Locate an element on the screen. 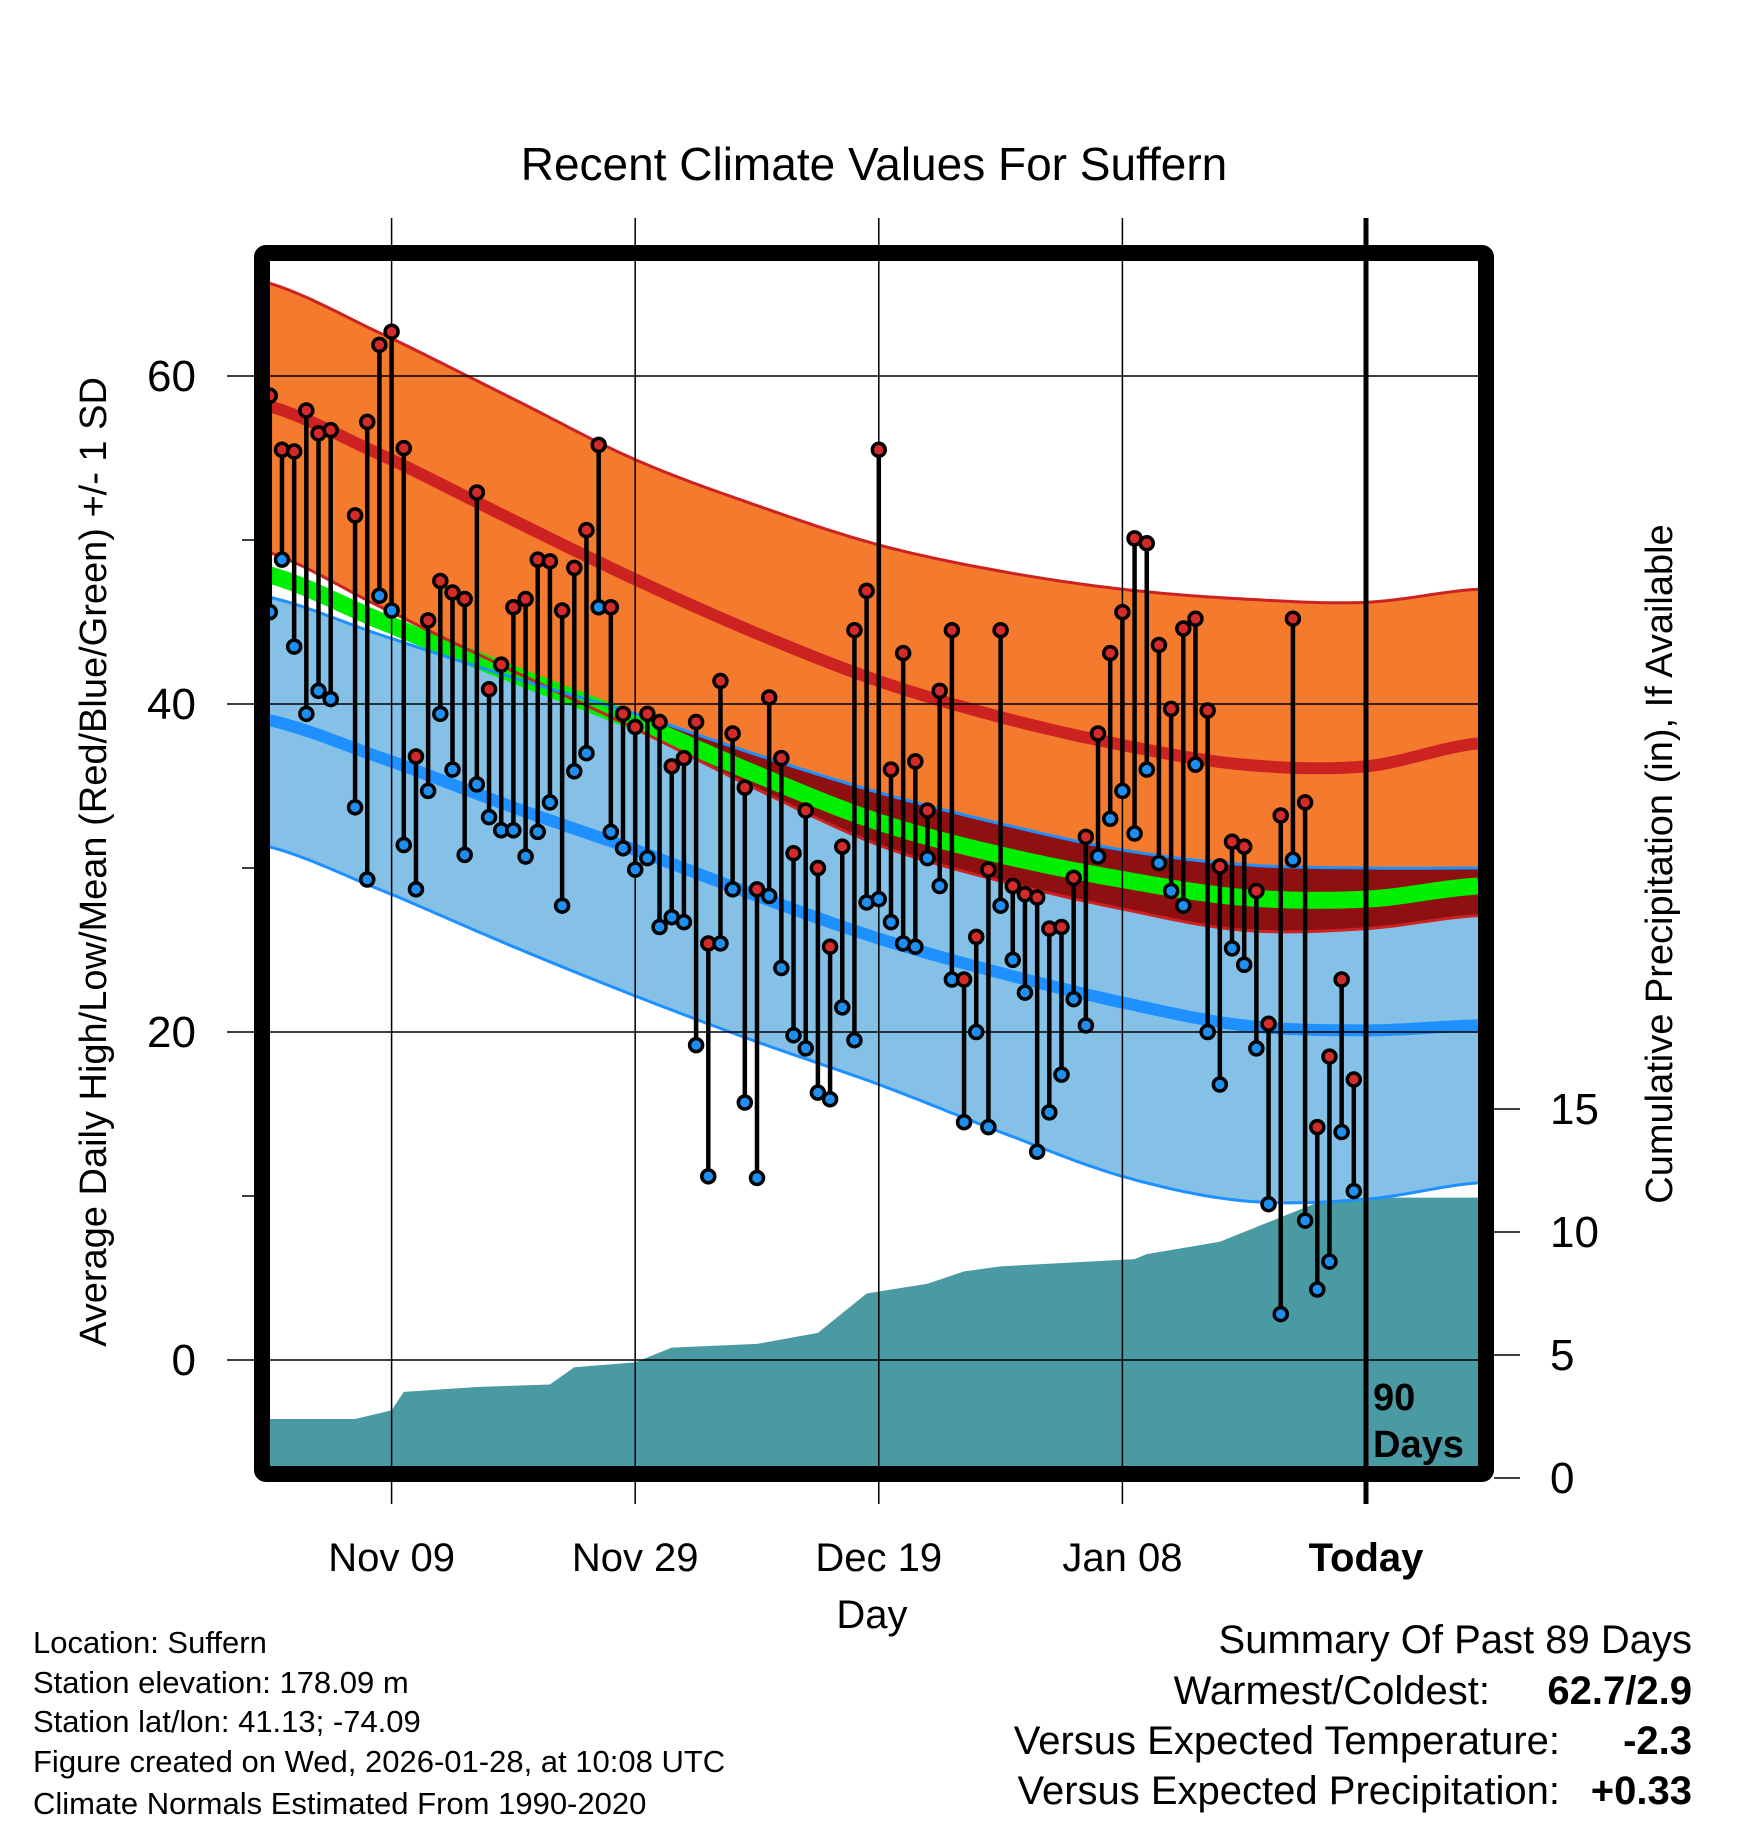  warmest-label: Warmest/Coldest: is located at coordinates (1332, 1691).